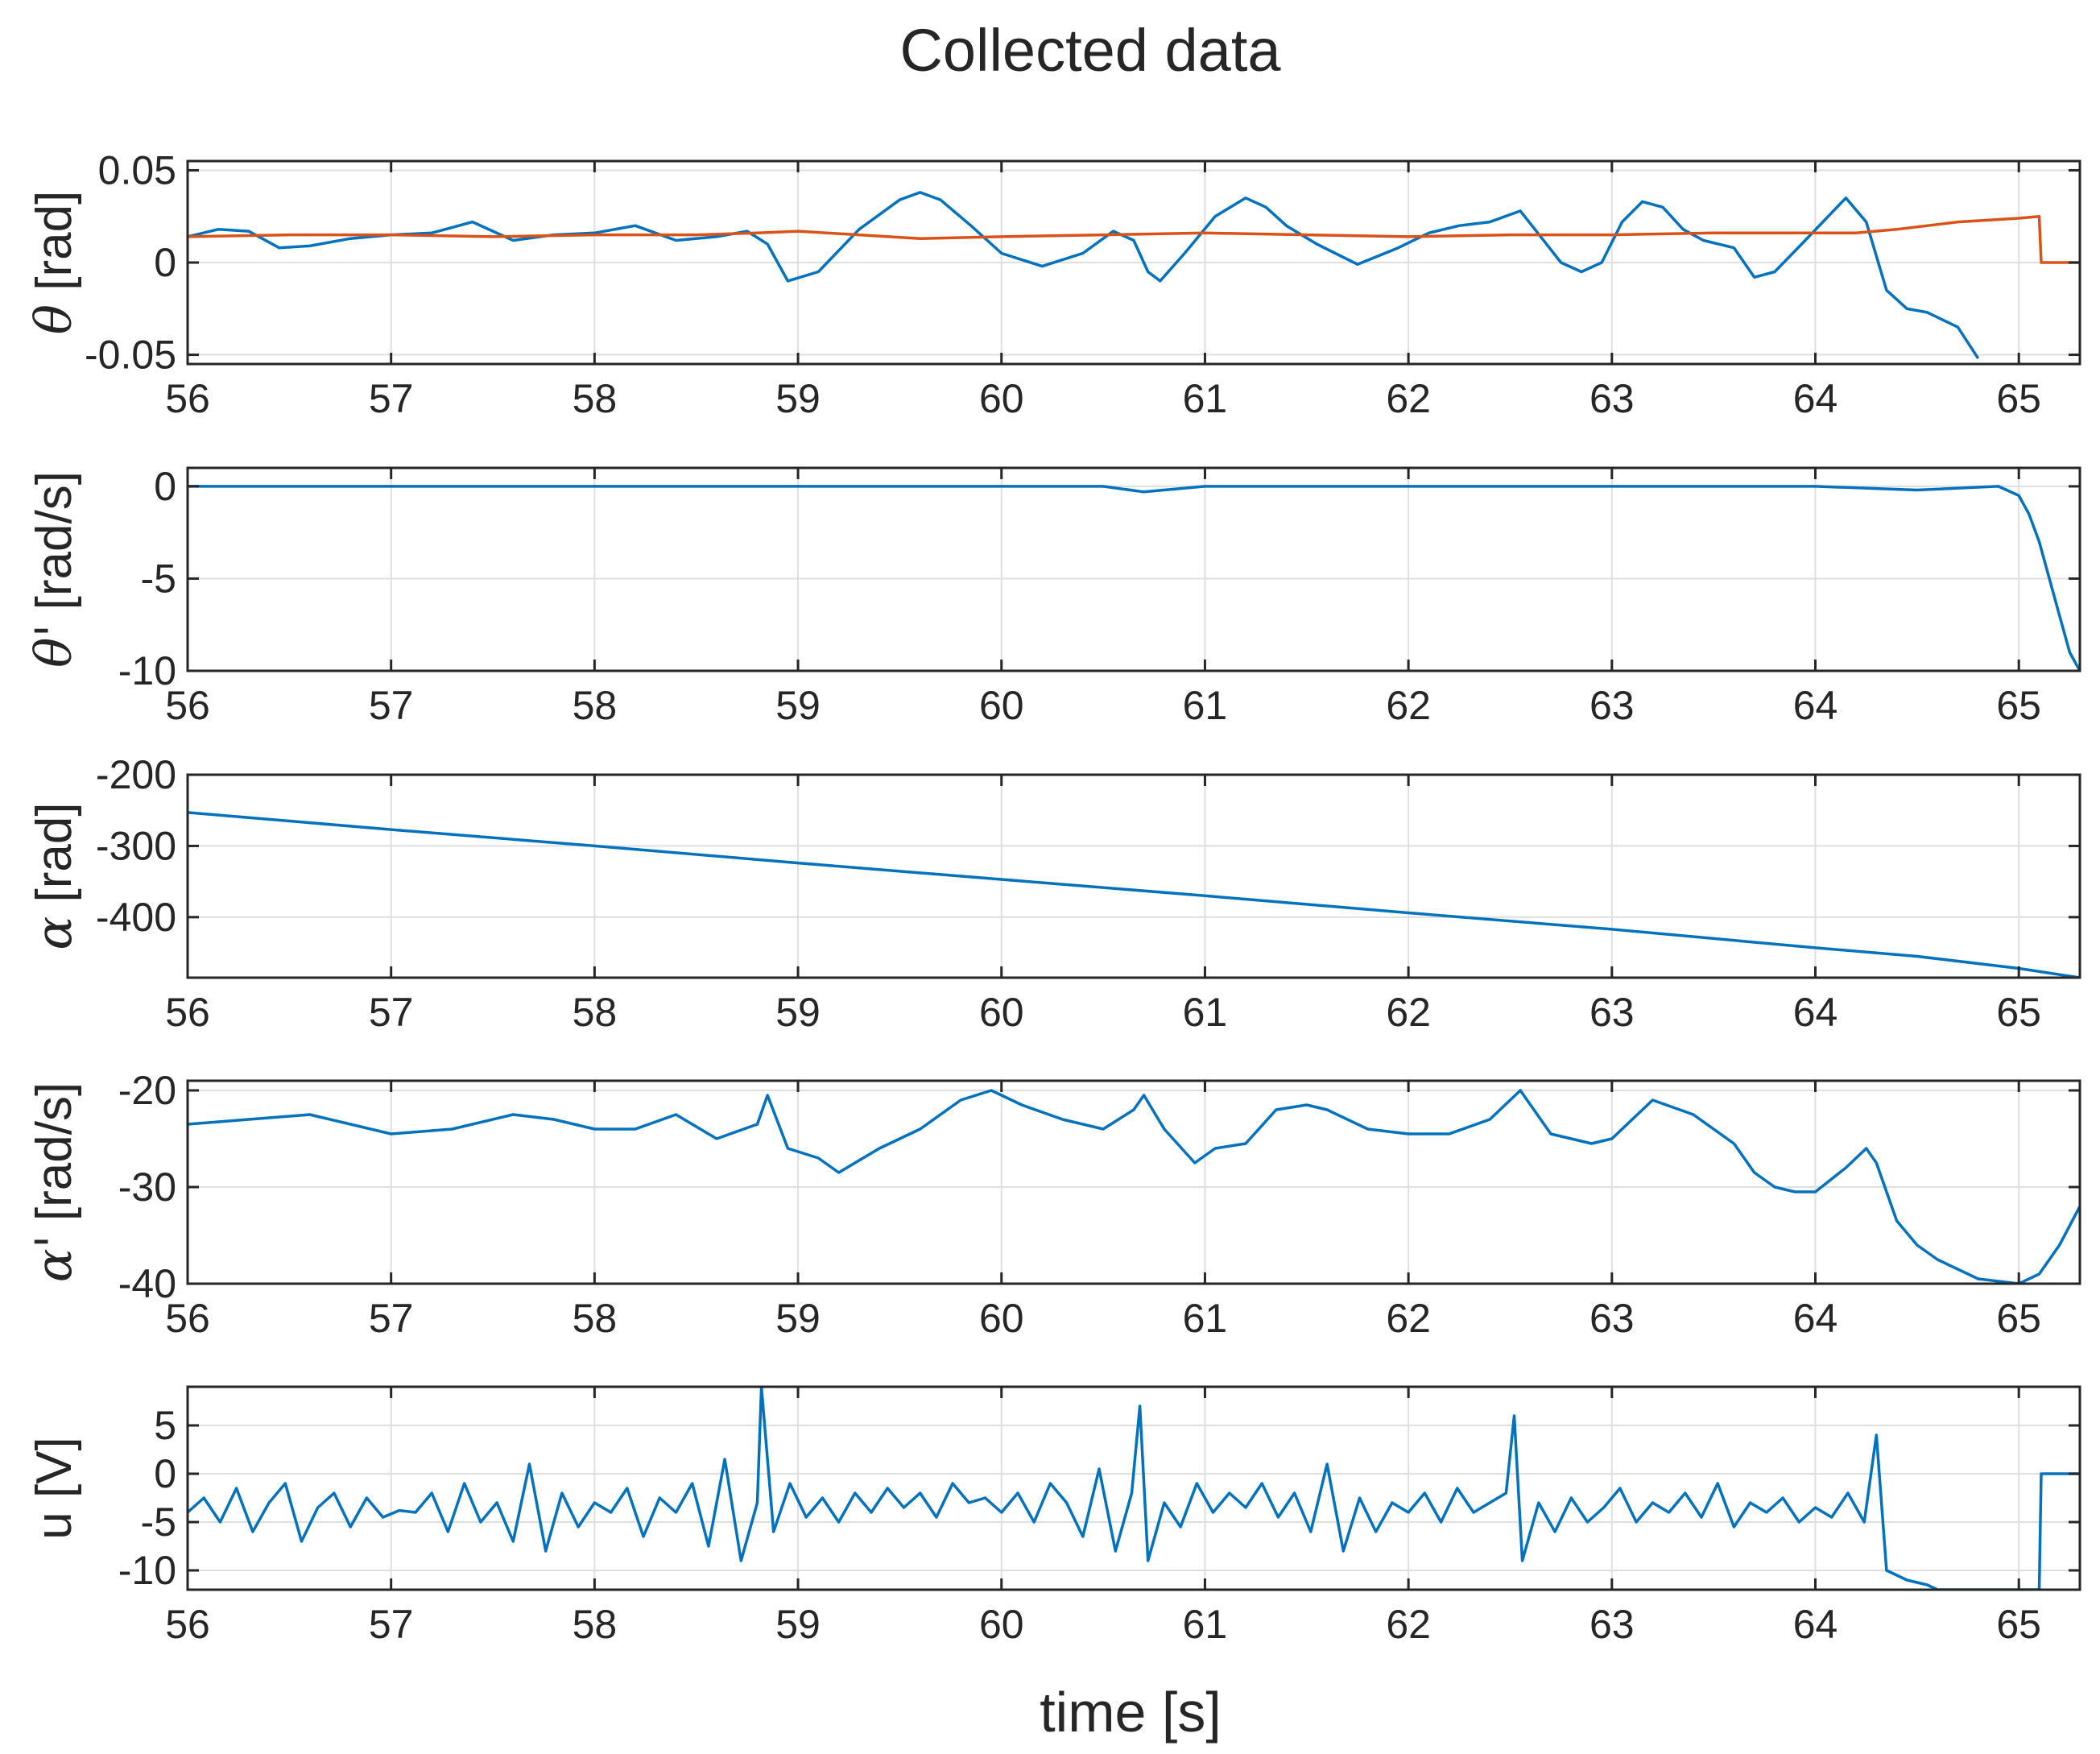  Describe the element at coordinates (147, 1090) in the screenshot. I see `y-tick-label: -20` at that location.